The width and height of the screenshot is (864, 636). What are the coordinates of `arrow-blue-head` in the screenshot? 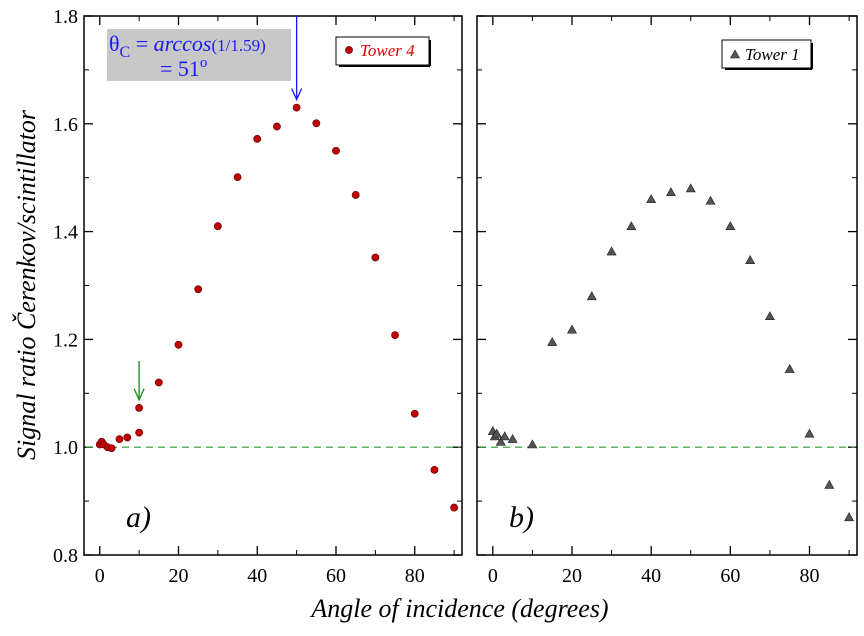 It's located at (297, 95).